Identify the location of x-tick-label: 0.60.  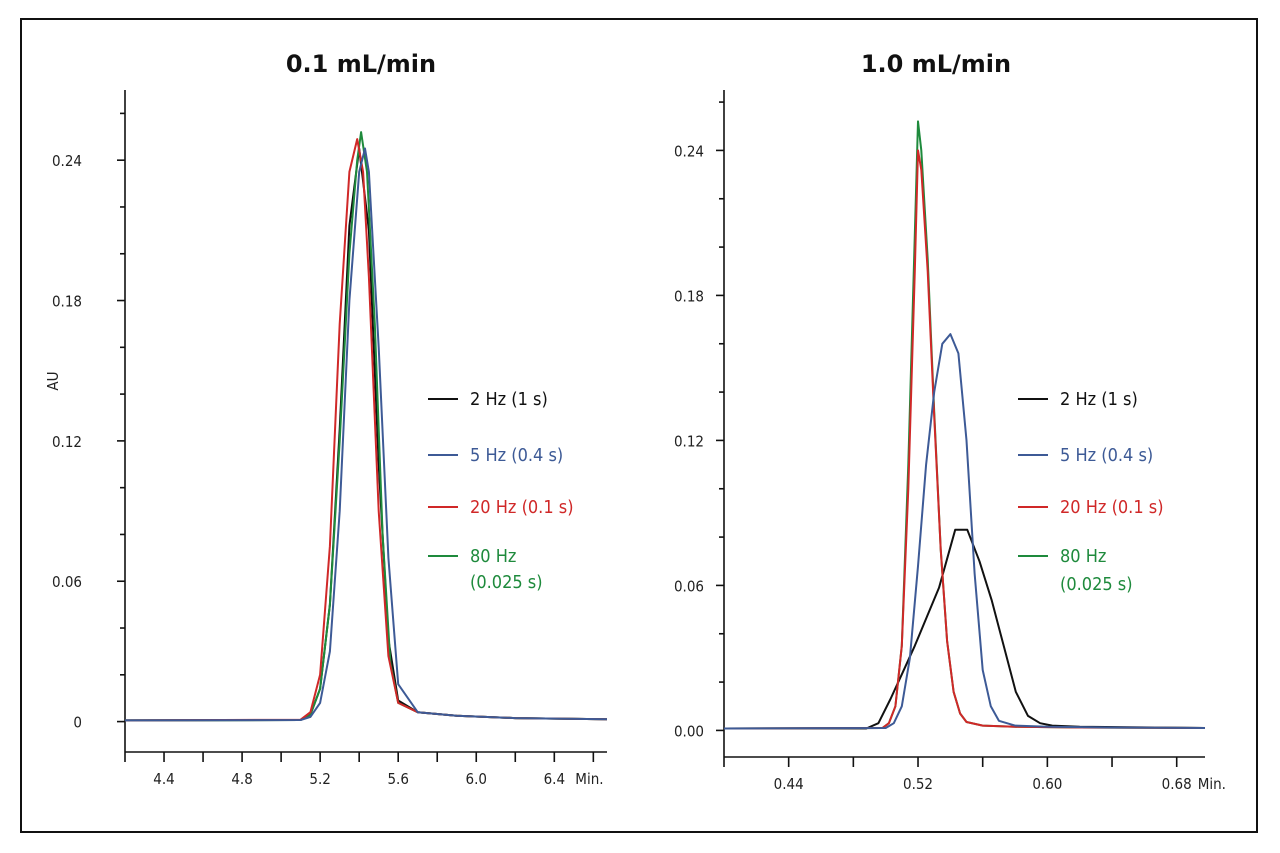
(1047, 784).